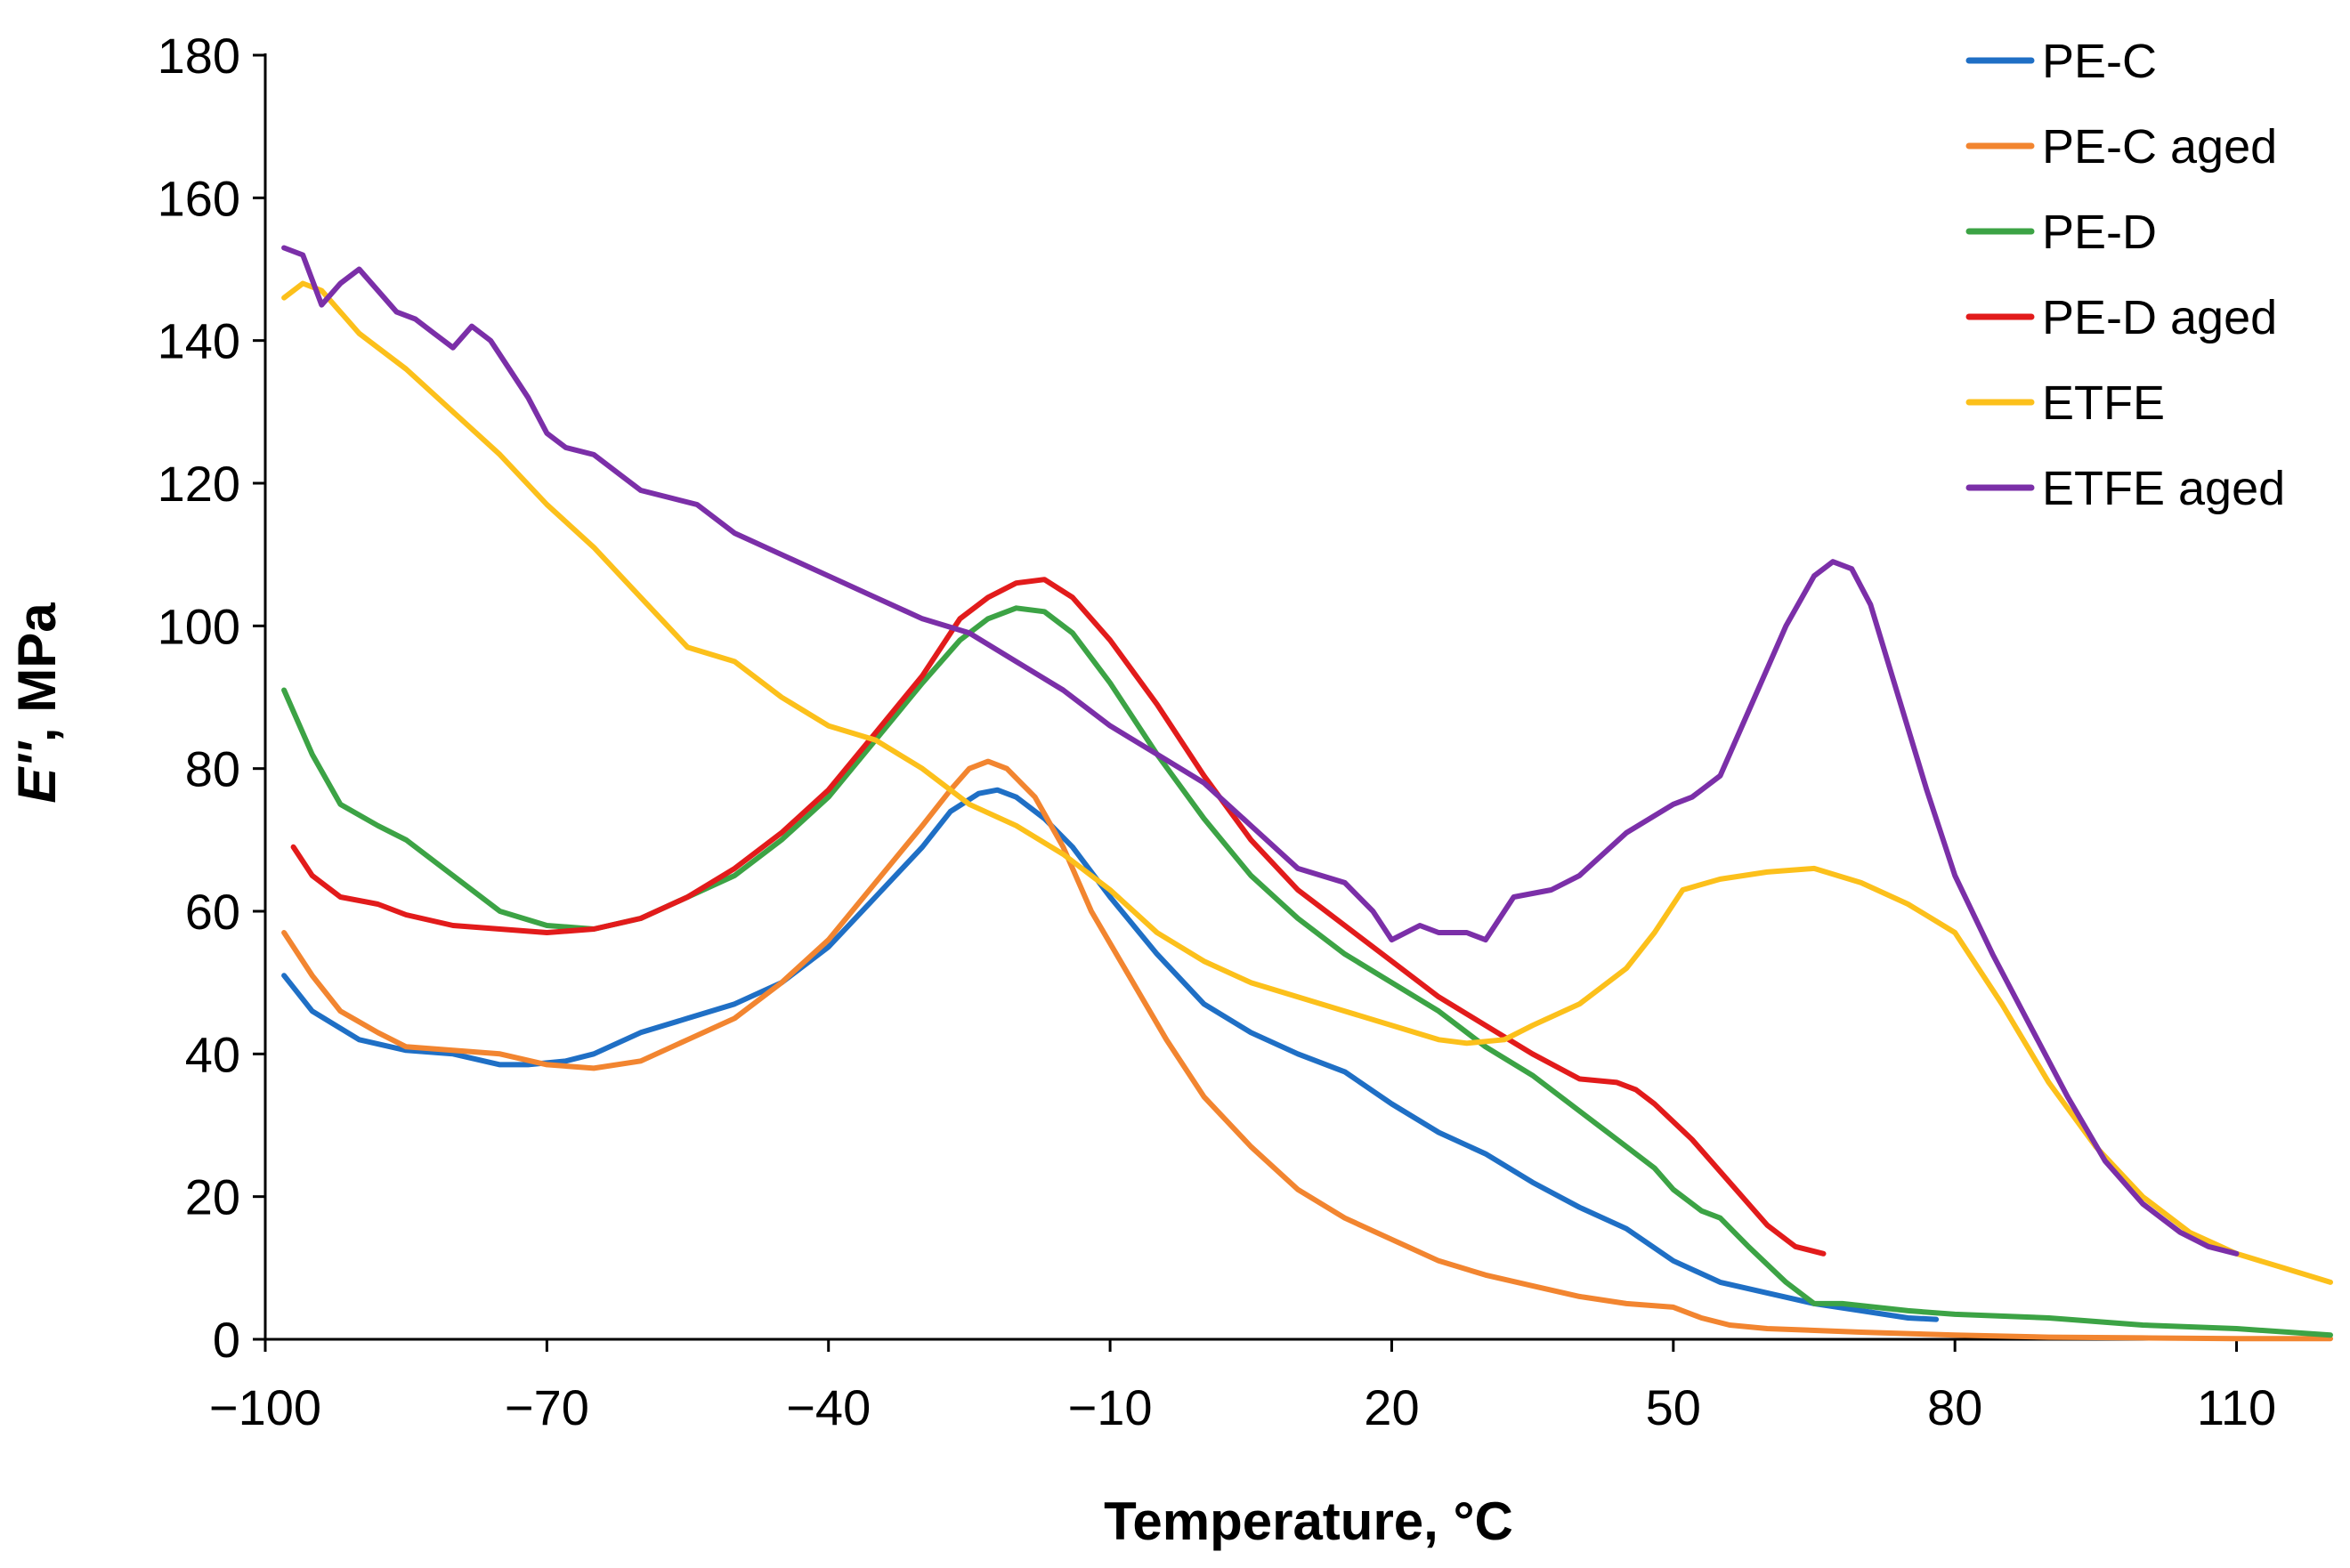  Describe the element at coordinates (199, 341) in the screenshot. I see `y-tick-label: 140` at that location.